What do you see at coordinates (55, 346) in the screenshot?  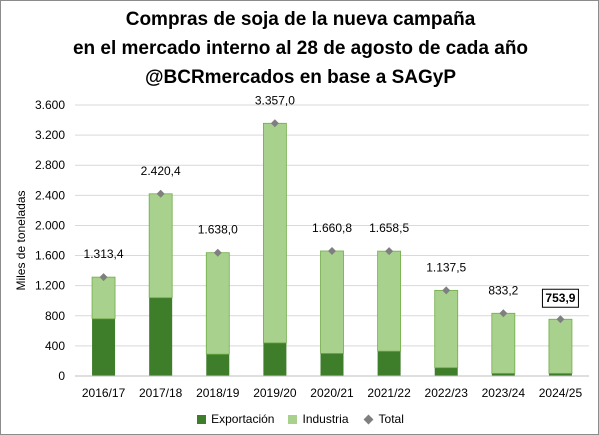 I see `y-tick-label: 400` at bounding box center [55, 346].